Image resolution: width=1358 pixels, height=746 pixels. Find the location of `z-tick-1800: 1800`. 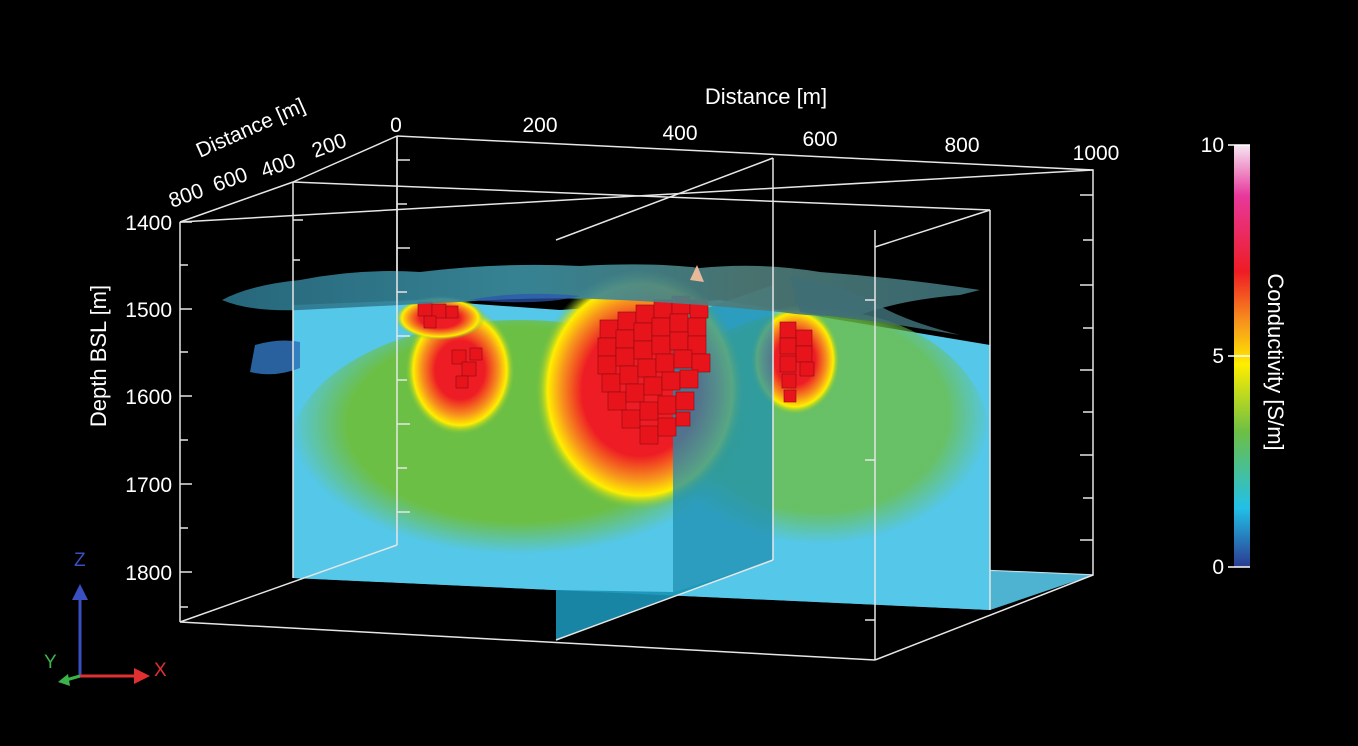

z-tick-1800: 1800 is located at coordinates (148, 573).